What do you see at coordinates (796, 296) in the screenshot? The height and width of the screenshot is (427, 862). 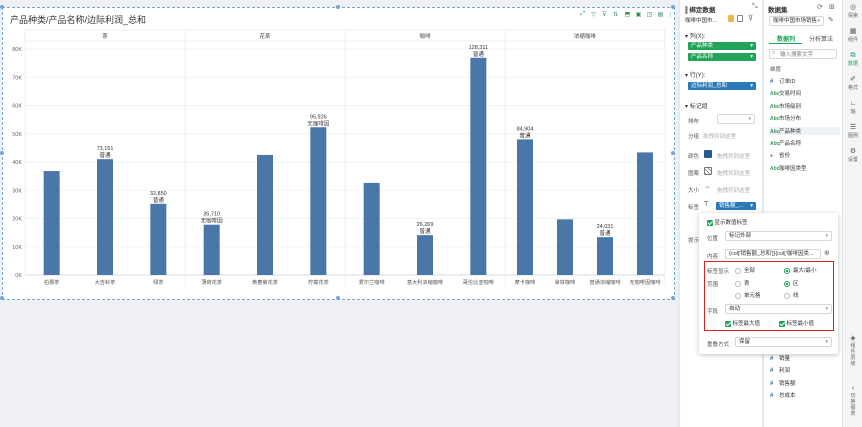 I see `range-line-text: 线` at bounding box center [796, 296].